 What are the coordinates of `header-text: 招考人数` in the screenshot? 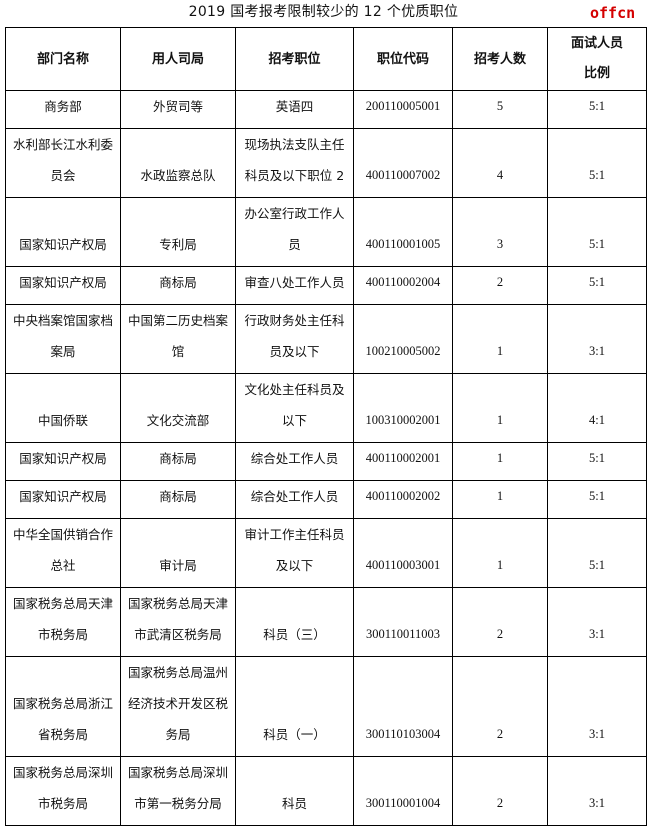 It's located at (499, 59).